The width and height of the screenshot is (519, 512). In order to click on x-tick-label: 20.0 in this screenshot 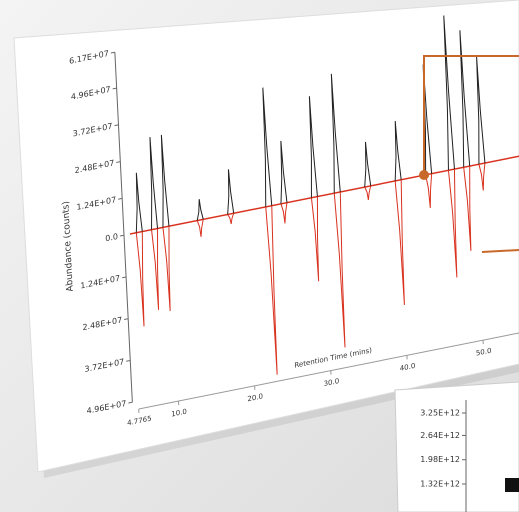, I will do `click(255, 397)`.